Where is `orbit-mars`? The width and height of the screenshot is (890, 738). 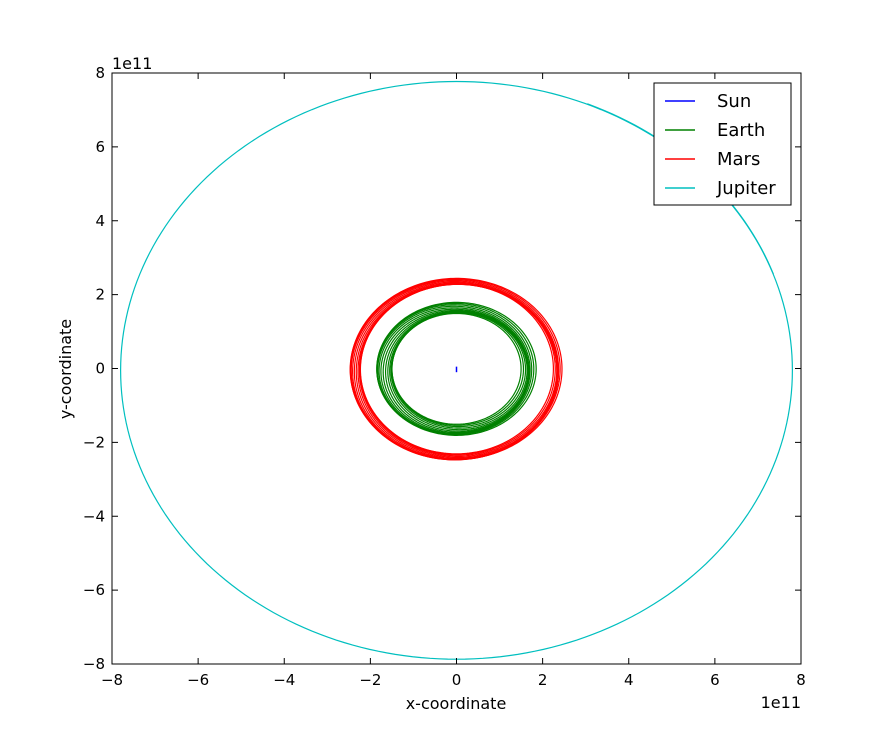 orbit-mars is located at coordinates (456, 368).